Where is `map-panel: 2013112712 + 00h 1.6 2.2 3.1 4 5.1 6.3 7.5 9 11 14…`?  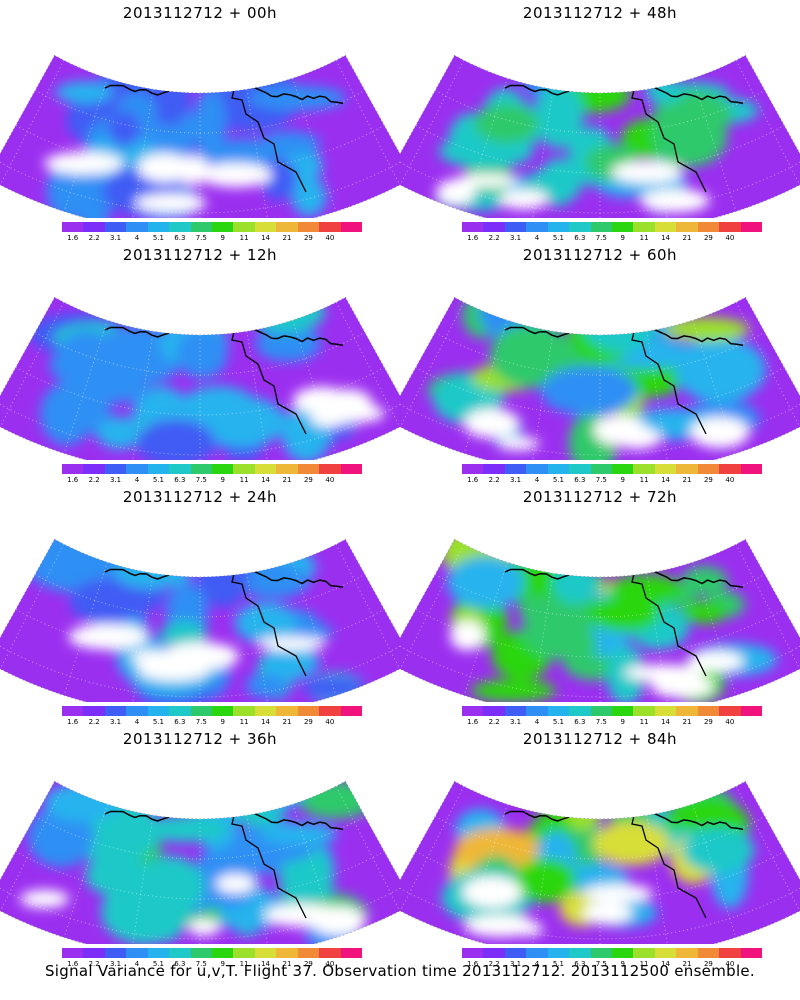 map-panel: 2013112712 + 00h 1.6 2.2 3.1 4 5.1 6.3 7.5 9 11 14… is located at coordinates (200, 122).